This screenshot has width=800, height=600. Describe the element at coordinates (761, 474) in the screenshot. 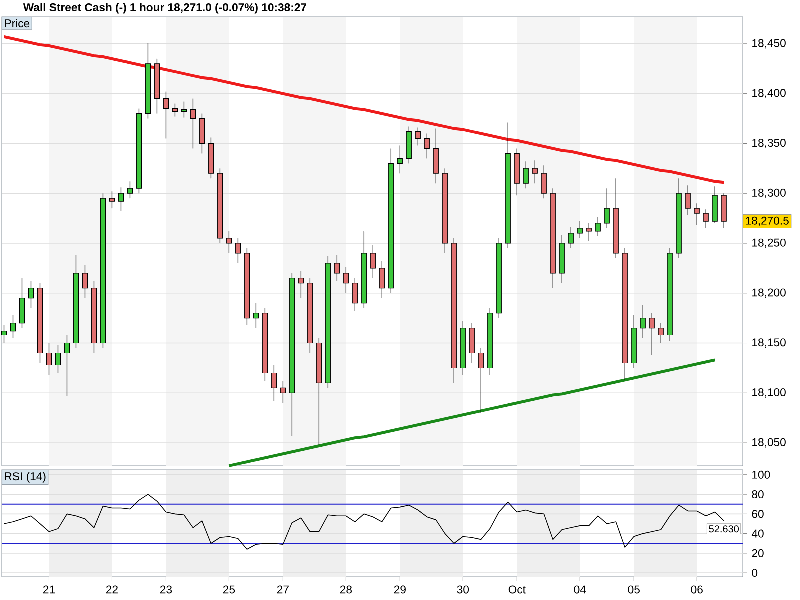

I see `y-tick-label: 100` at that location.